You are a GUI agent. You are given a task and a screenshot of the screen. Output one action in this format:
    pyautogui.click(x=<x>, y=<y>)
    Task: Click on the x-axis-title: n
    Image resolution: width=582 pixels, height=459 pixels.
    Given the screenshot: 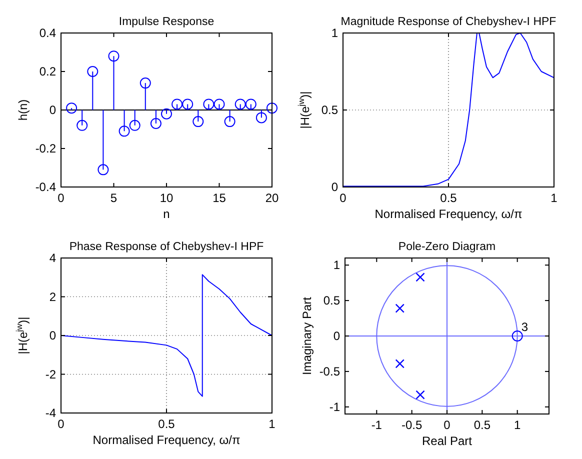 What is the action you would take?
    pyautogui.click(x=166, y=214)
    